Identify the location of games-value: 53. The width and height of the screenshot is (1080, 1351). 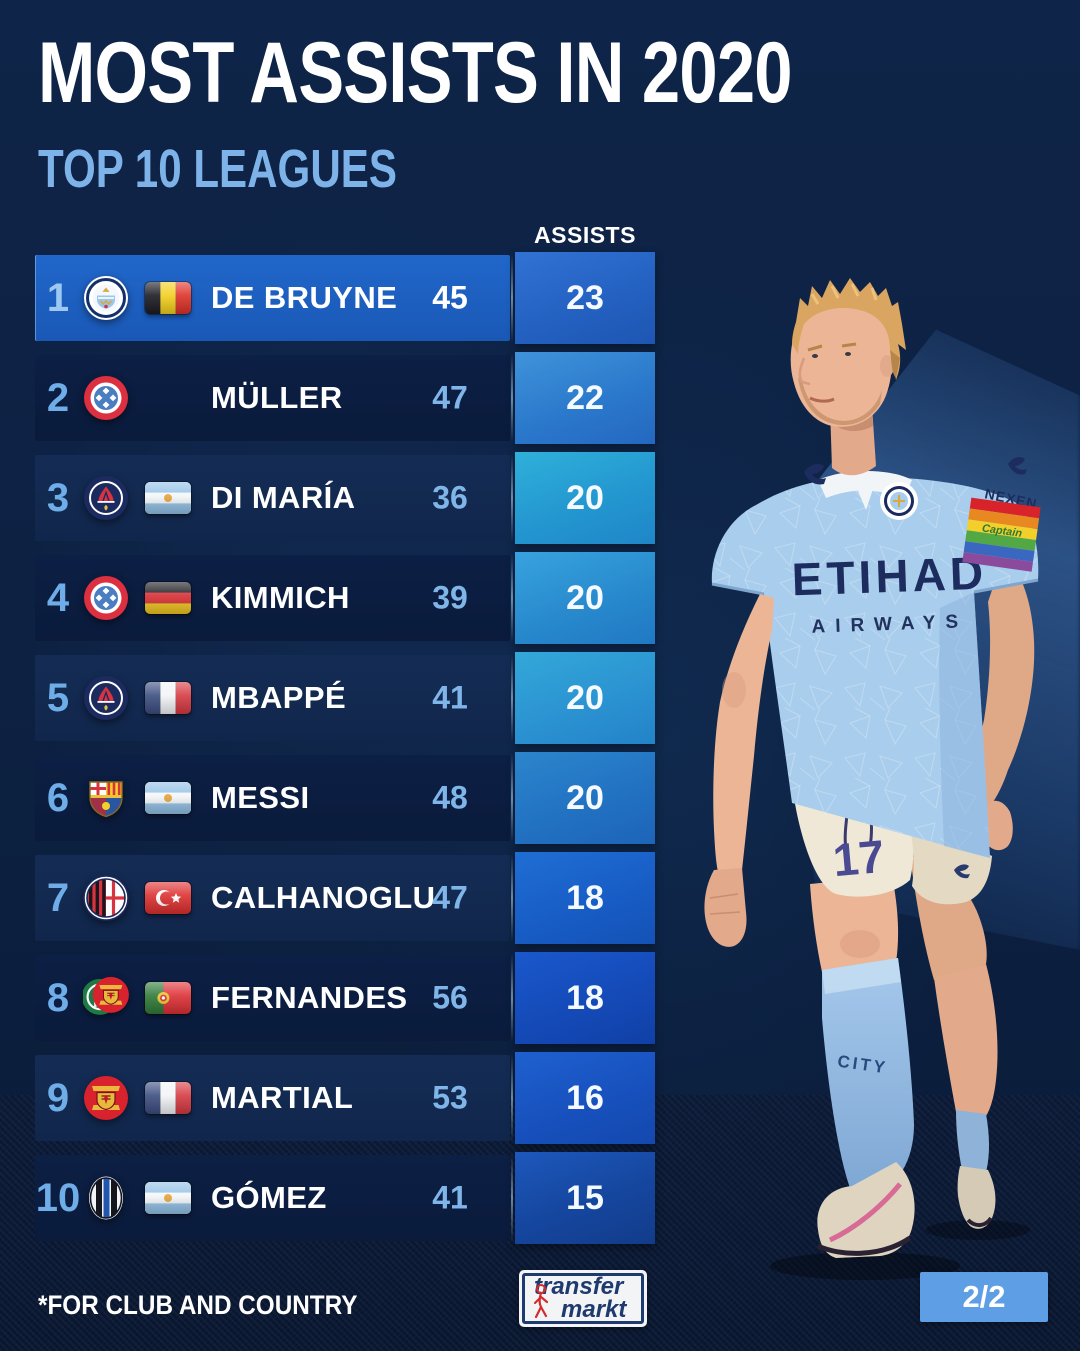
(450, 1097).